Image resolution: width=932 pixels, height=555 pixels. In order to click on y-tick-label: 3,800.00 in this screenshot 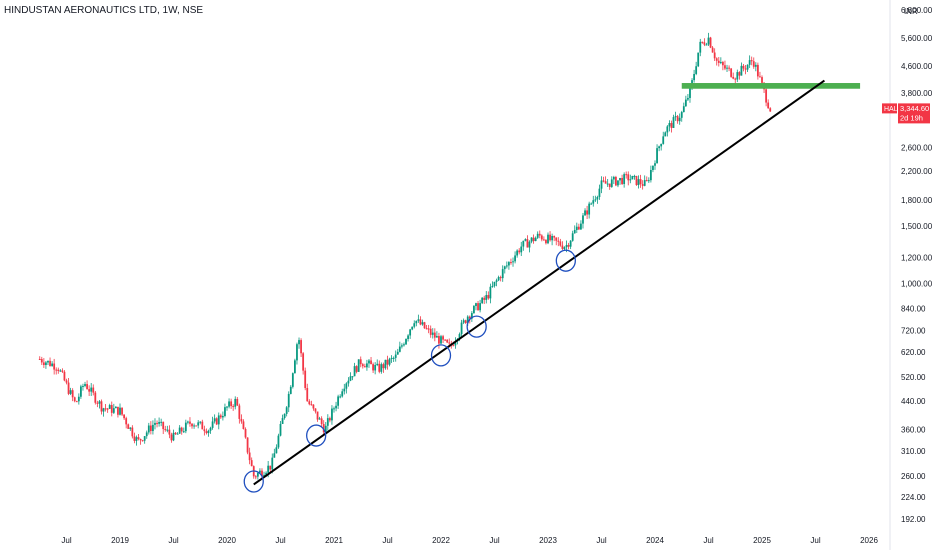, I will do `click(916, 93)`.